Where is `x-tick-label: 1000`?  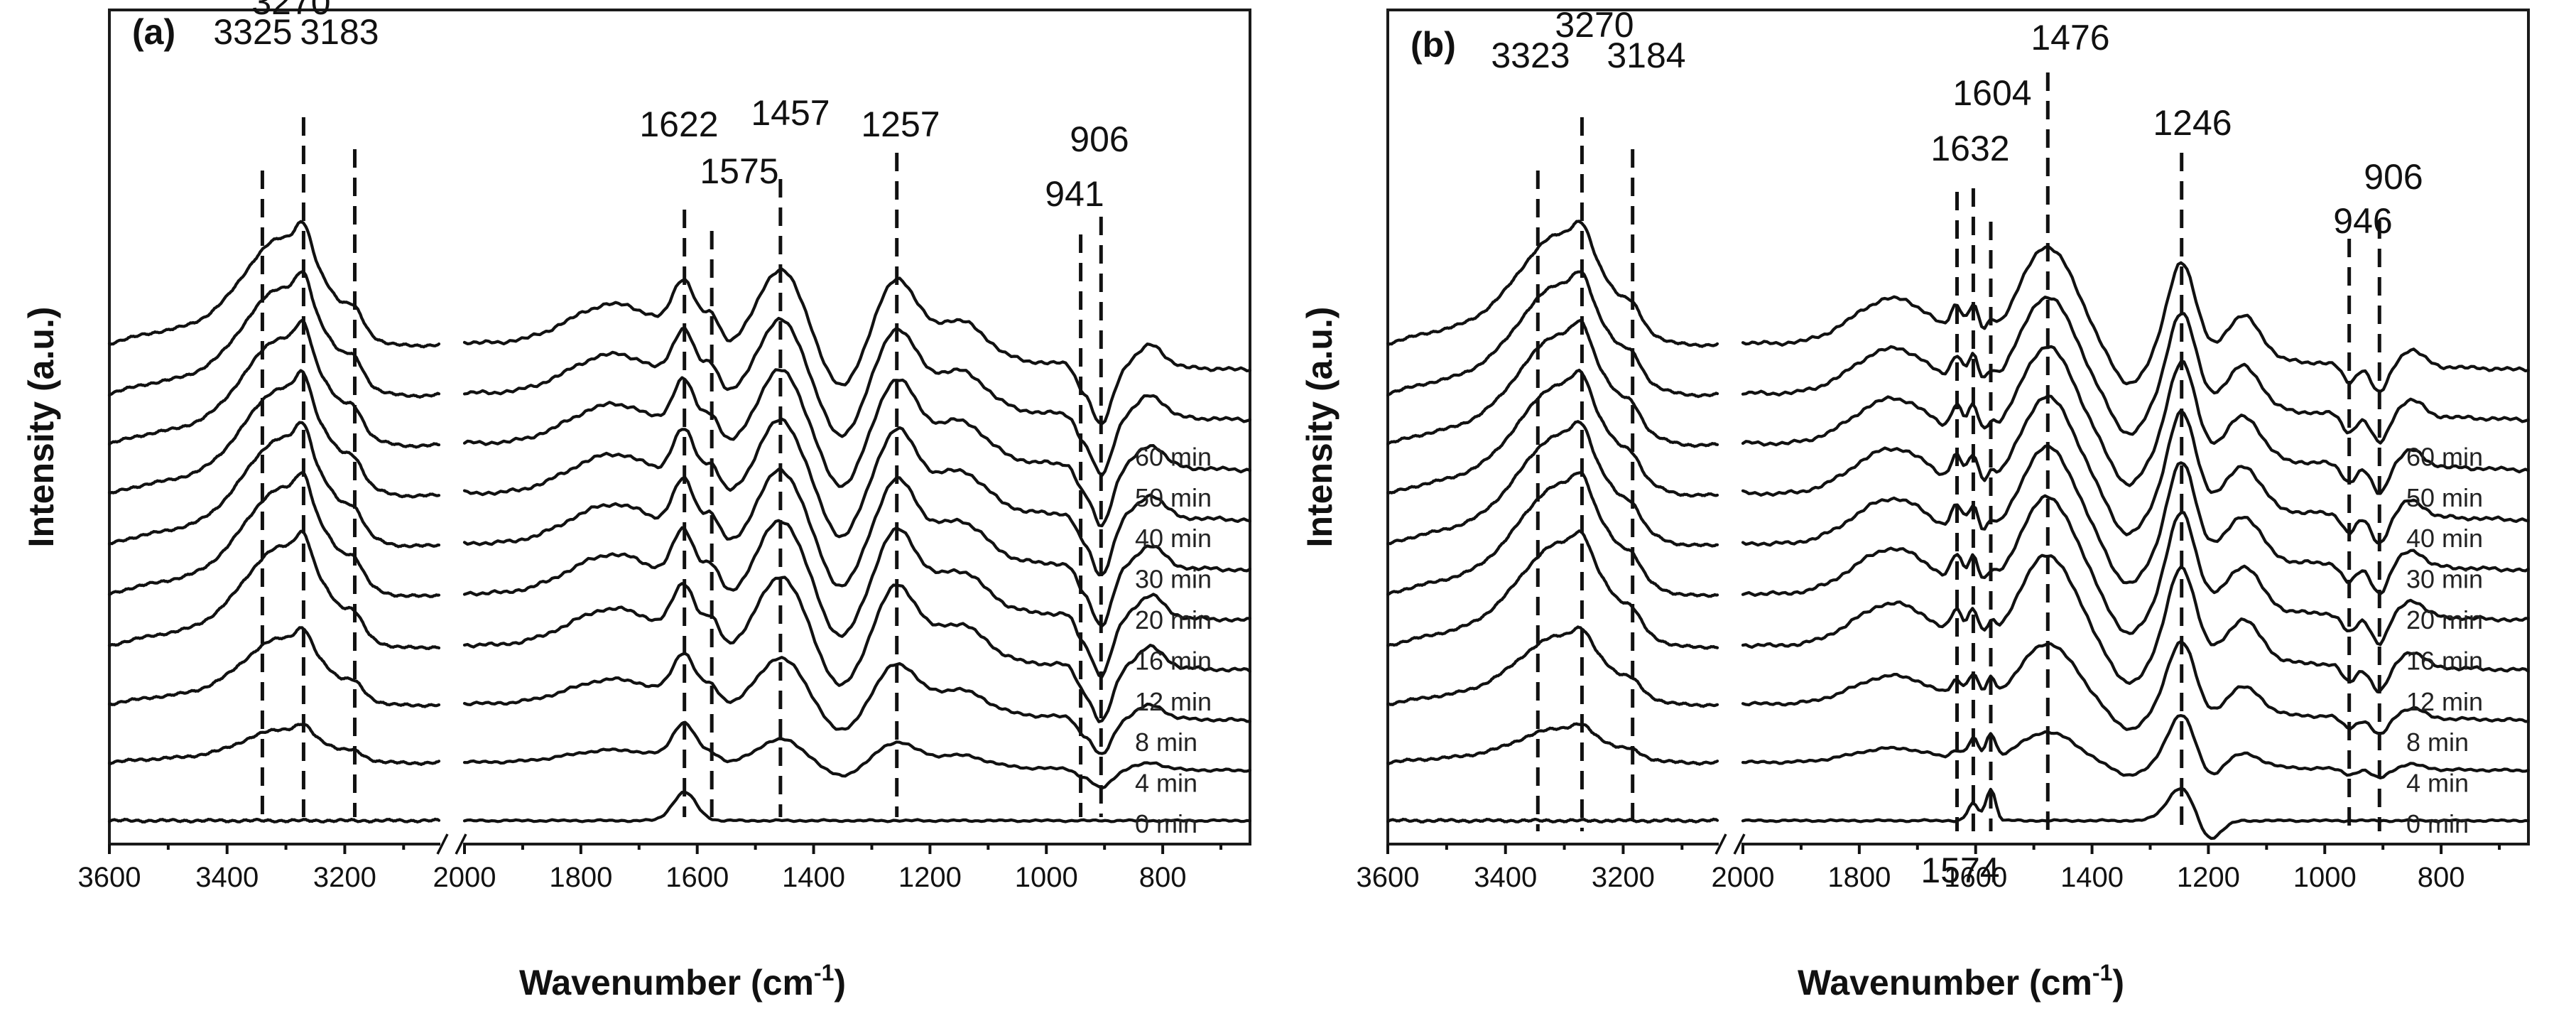
x-tick-label: 1000 is located at coordinates (2325, 877).